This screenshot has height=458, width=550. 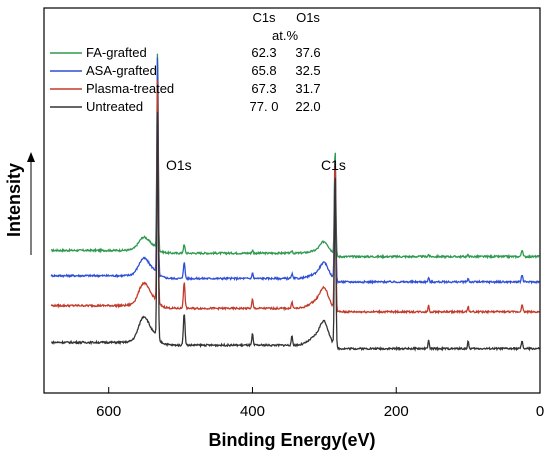 I want to click on table-o1s-value-2: 31.7, so click(x=307, y=88).